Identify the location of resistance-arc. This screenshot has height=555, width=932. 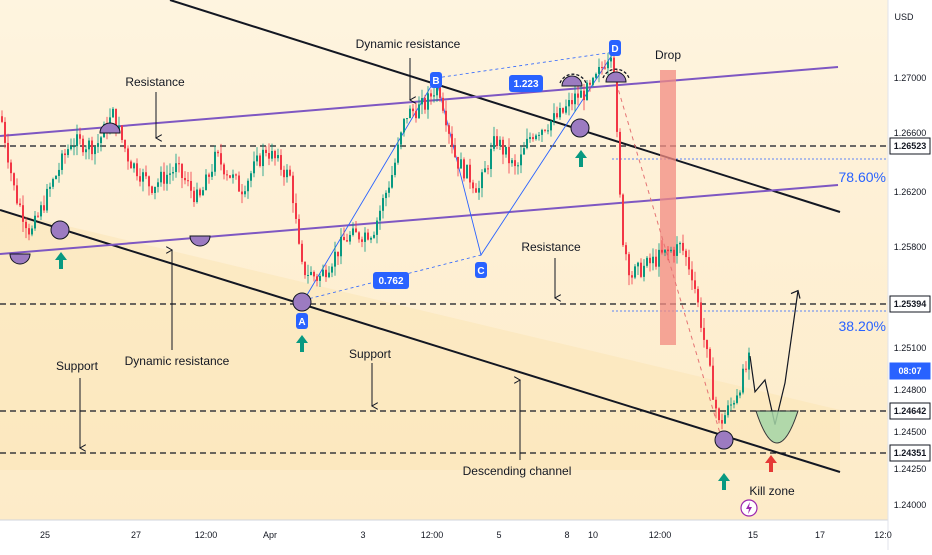
(110, 128).